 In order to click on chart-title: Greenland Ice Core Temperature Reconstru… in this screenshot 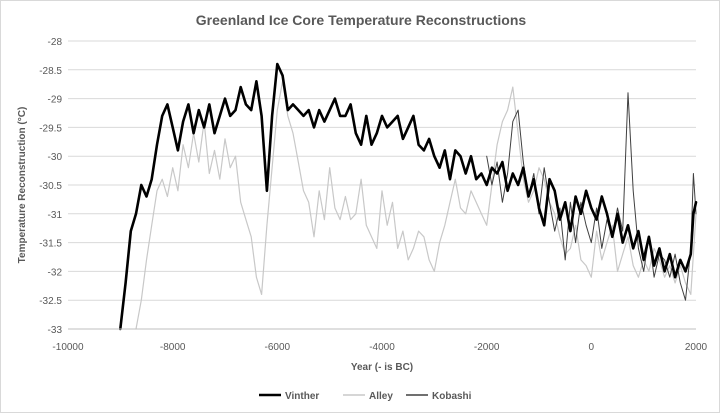, I will do `click(361, 20)`.